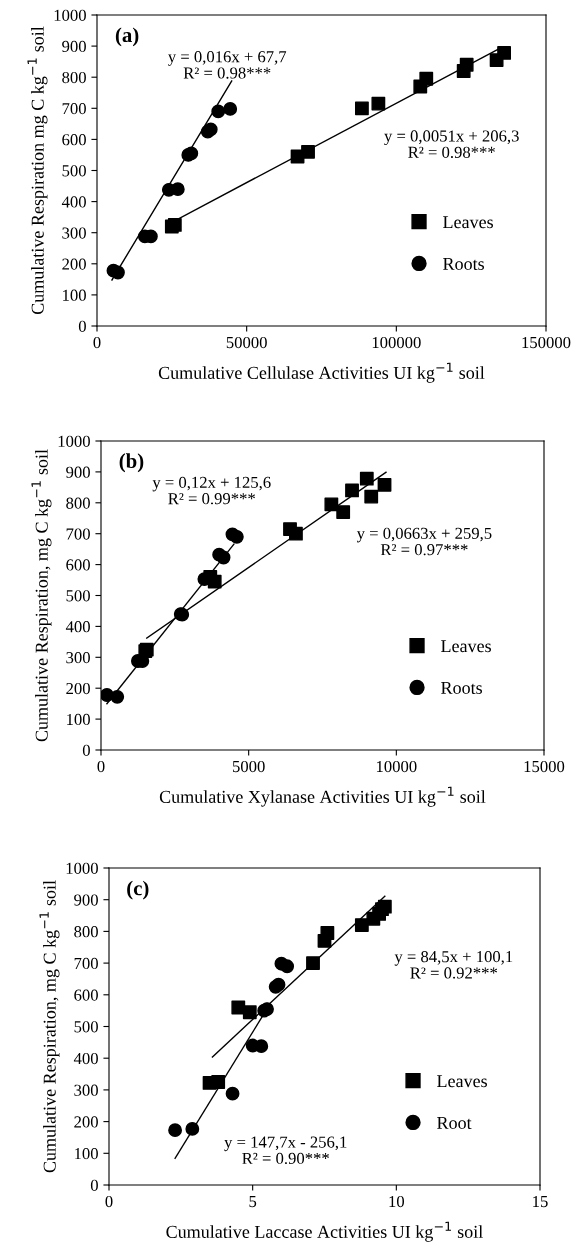 The height and width of the screenshot is (1252, 582). What do you see at coordinates (424, 541) in the screenshot?
I see `annotation: y = 0,0663x + 259,5 R² = 0.97***` at bounding box center [424, 541].